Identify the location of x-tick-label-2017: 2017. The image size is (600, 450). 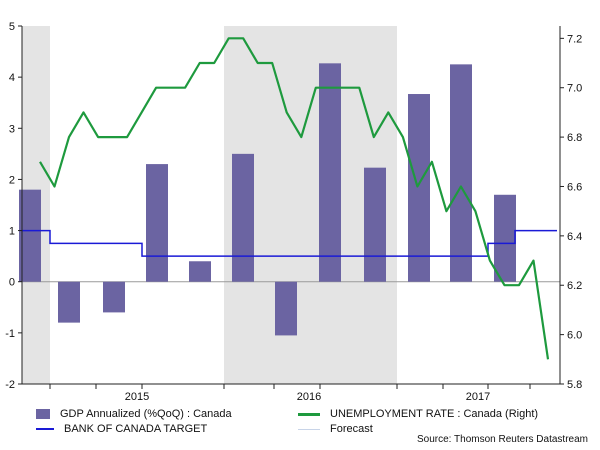
(478, 397).